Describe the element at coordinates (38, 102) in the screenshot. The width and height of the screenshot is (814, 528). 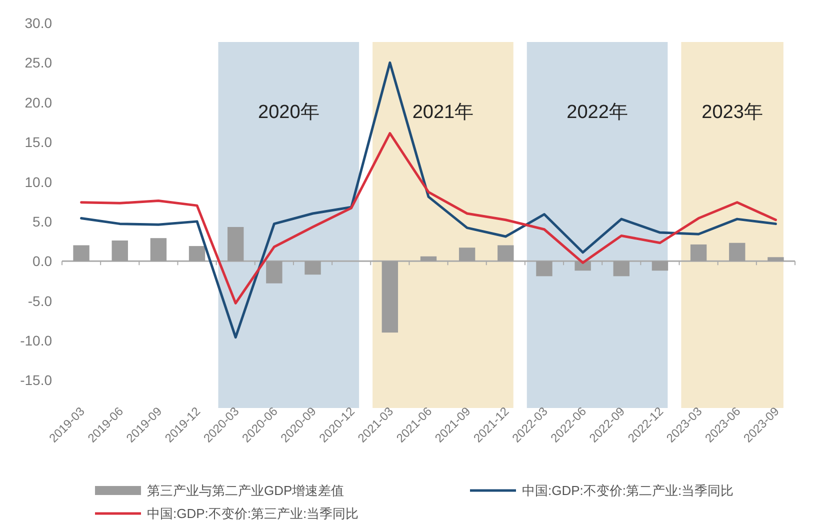
I see `y-tick-label: 20.0` at that location.